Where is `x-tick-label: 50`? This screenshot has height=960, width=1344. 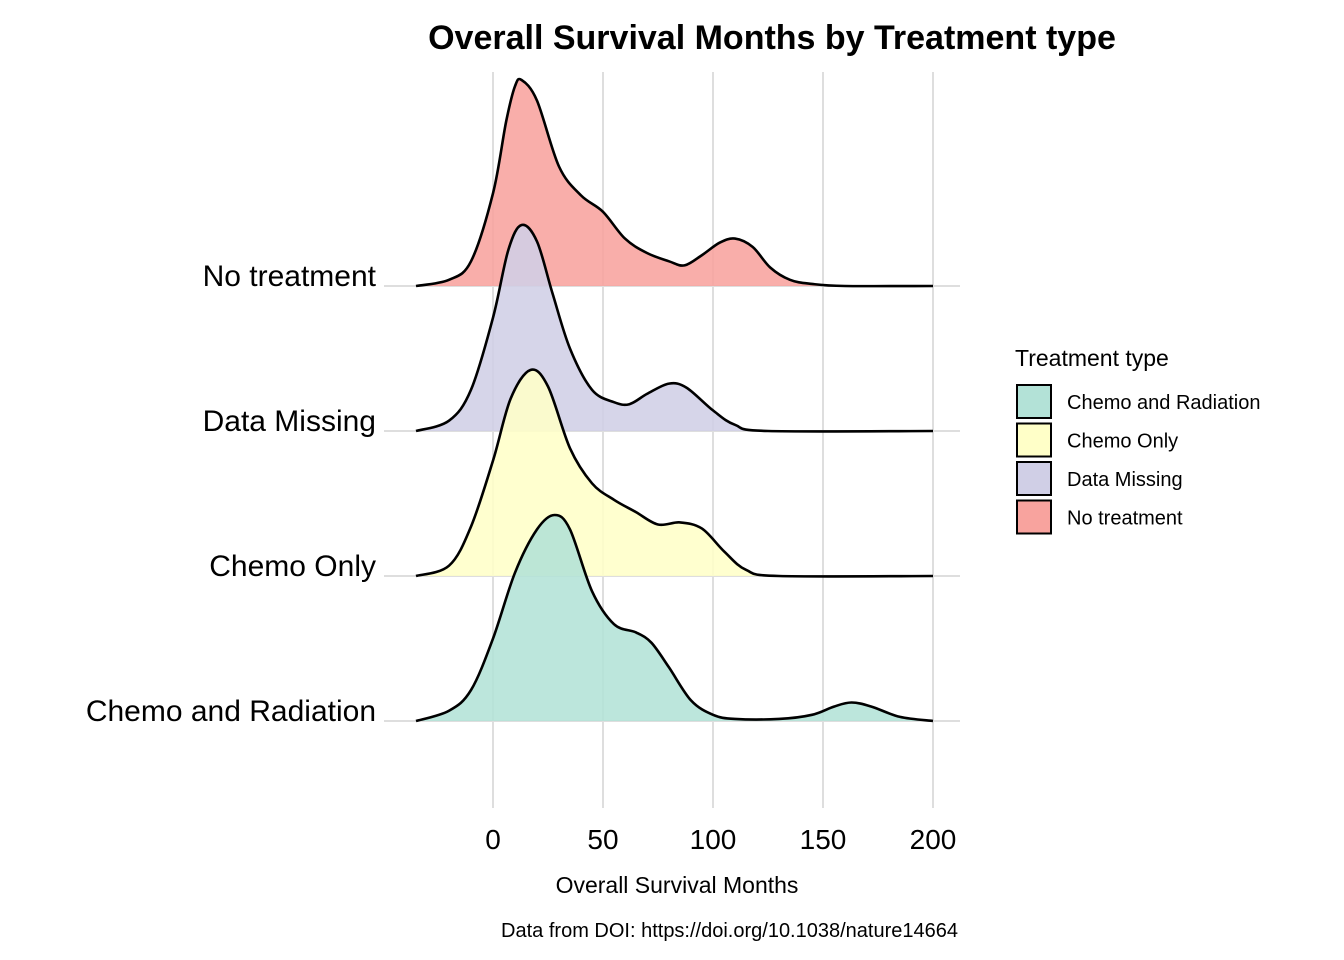 x-tick-label: 50 is located at coordinates (602, 839).